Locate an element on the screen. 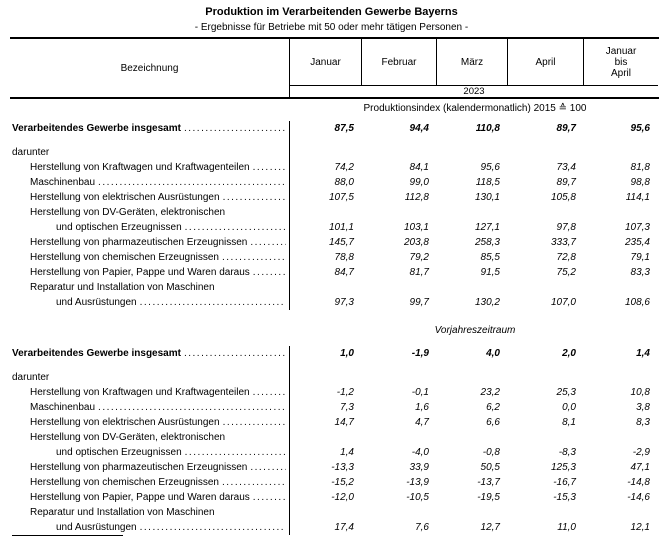  row-value: -19,5 is located at coordinates (488, 497).